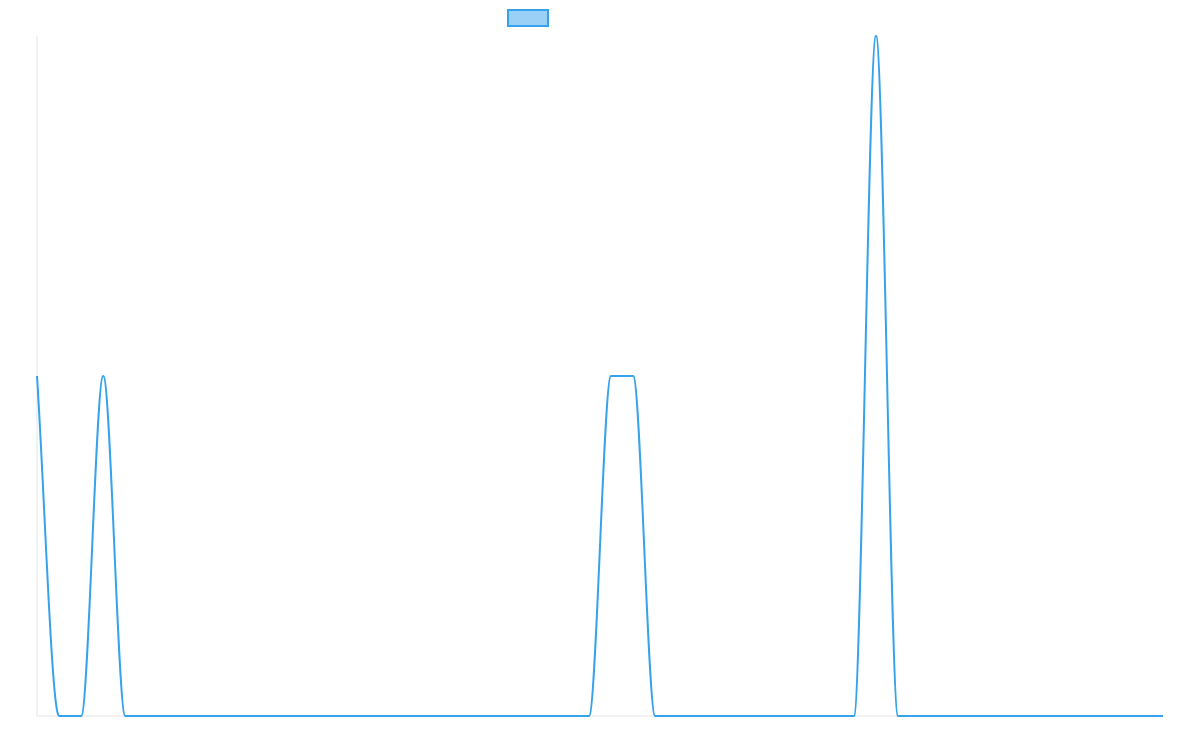  I want to click on legend-swatch, so click(528, 18).